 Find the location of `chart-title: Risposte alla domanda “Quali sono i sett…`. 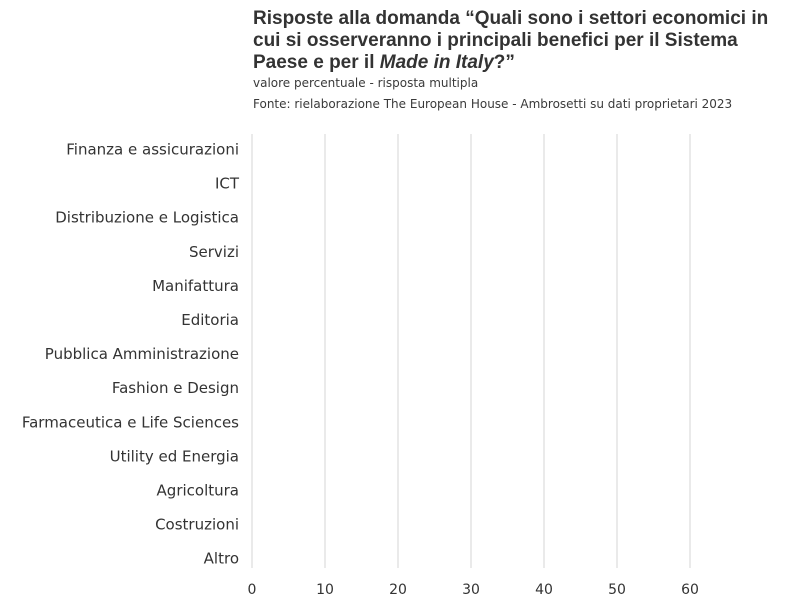

chart-title: Risposte alla domanda “Quali sono i sett… is located at coordinates (523, 41).